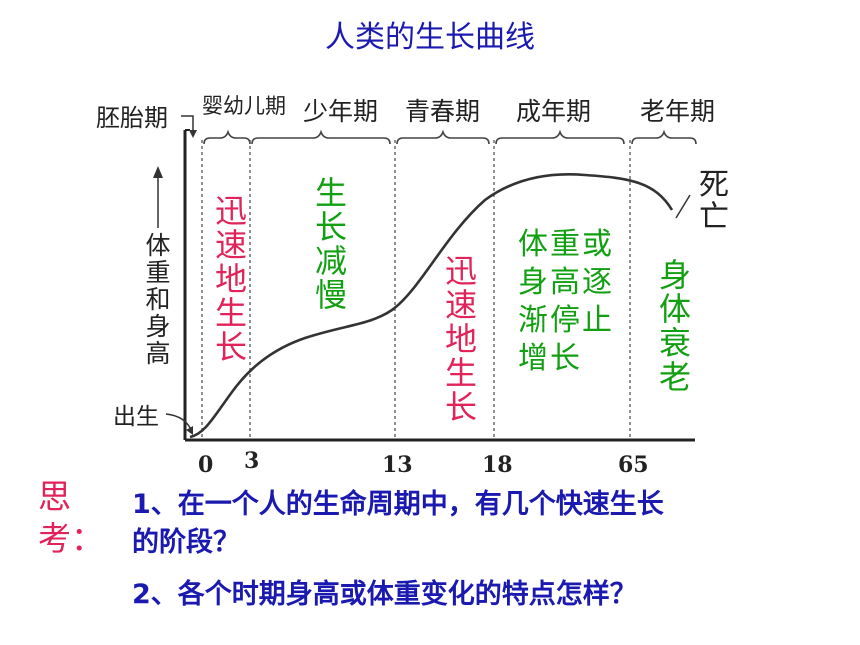  Describe the element at coordinates (459, 339) in the screenshot. I see `rapid-growth-label-2: 迅速地生长` at that location.